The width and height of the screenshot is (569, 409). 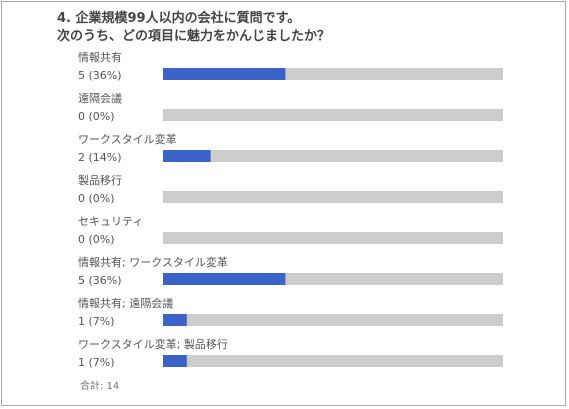 What do you see at coordinates (194, 36) in the screenshot?
I see `question-title-line2: 次のうち、どの項目に魅力をかんじましたか？` at bounding box center [194, 36].